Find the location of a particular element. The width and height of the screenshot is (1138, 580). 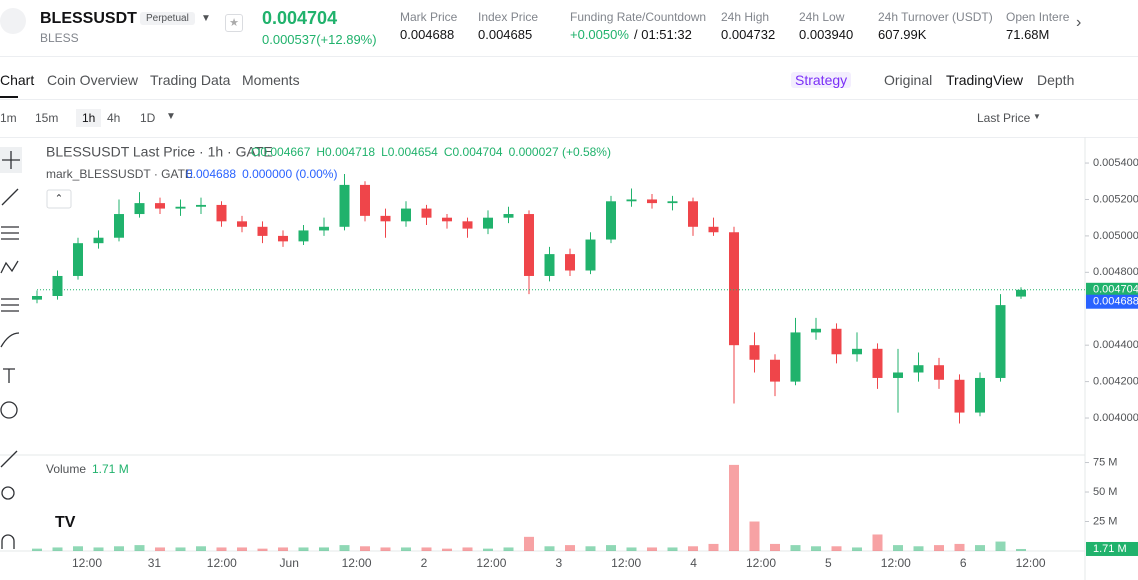

interval: 15m is located at coordinates (47, 118).